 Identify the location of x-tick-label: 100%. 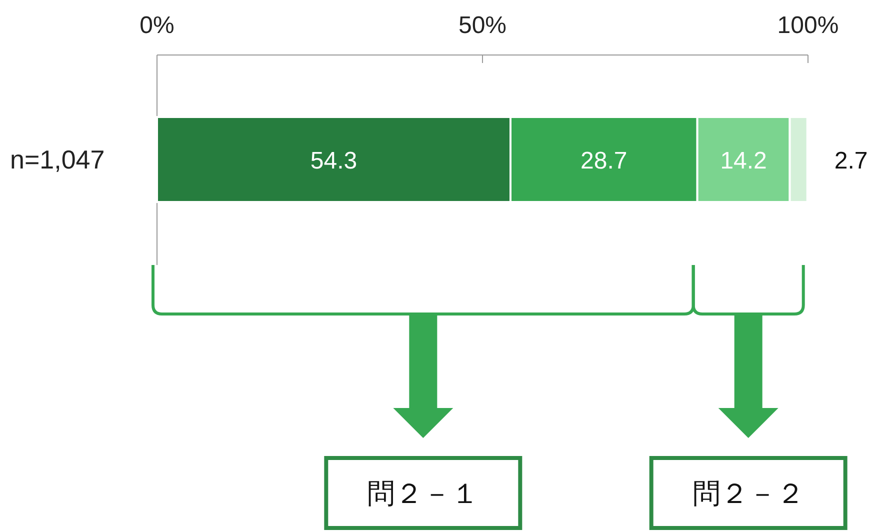
(808, 25).